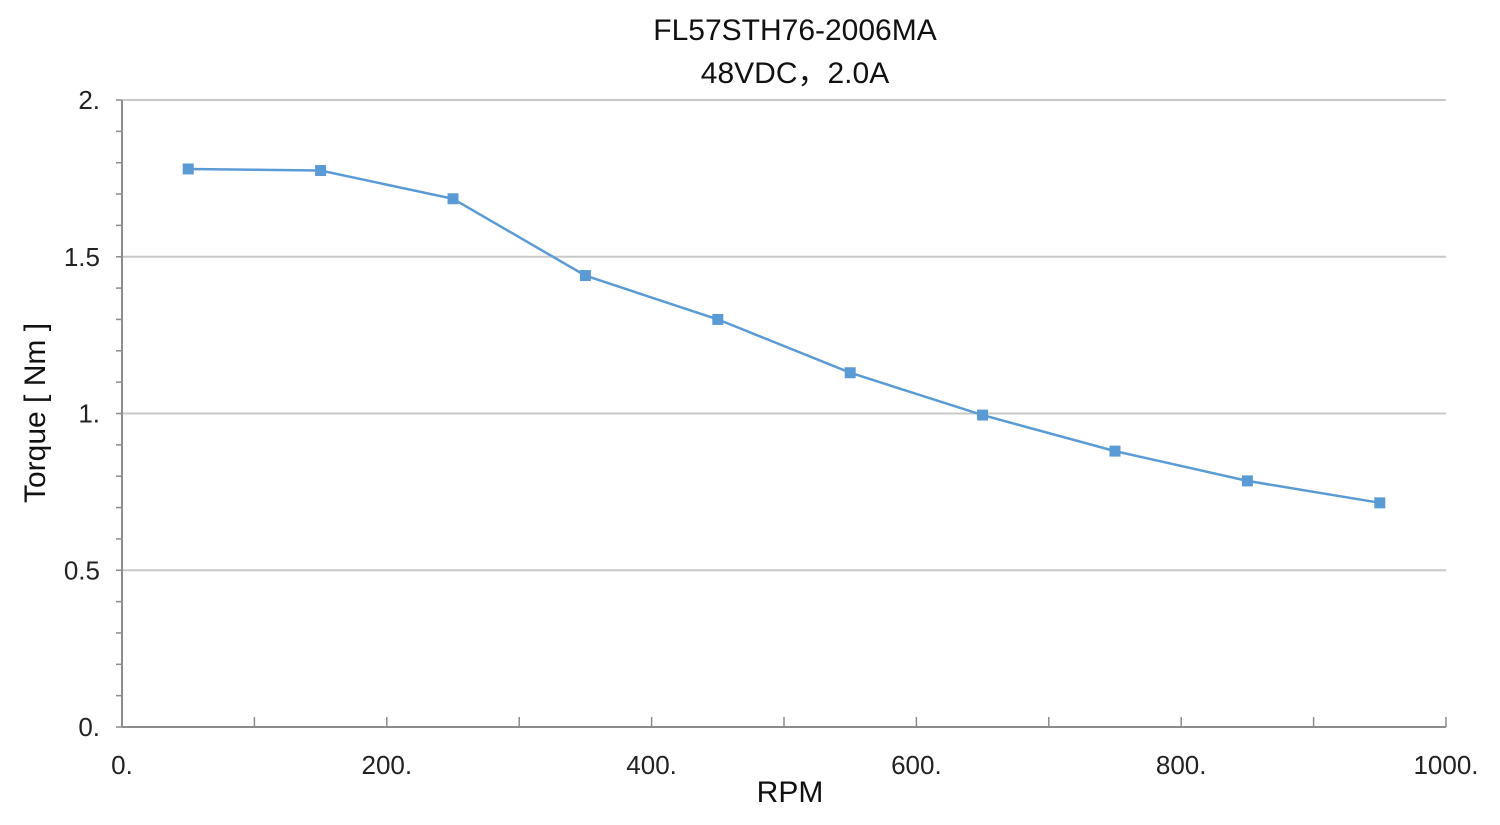 This screenshot has height=825, width=1500. I want to click on y-tick-label: 1.5, so click(82, 257).